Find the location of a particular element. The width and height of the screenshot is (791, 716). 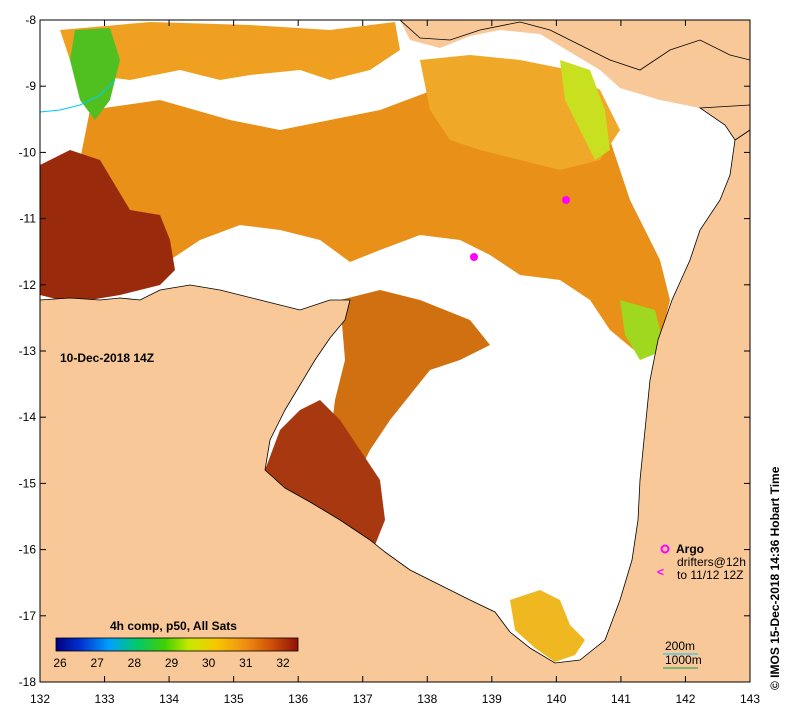

drifters-legend-icon: < is located at coordinates (660, 572).